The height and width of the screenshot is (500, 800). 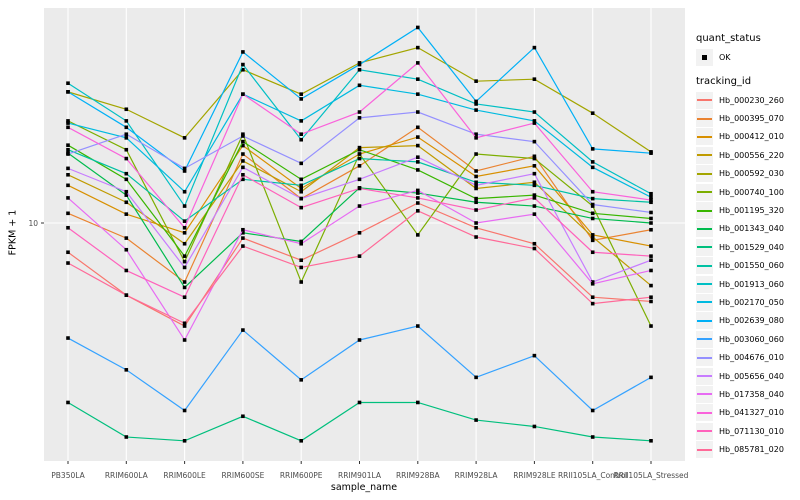 I want to click on legend-item-Hb_017358_040: Hb_017358_040, so click(x=740, y=394).